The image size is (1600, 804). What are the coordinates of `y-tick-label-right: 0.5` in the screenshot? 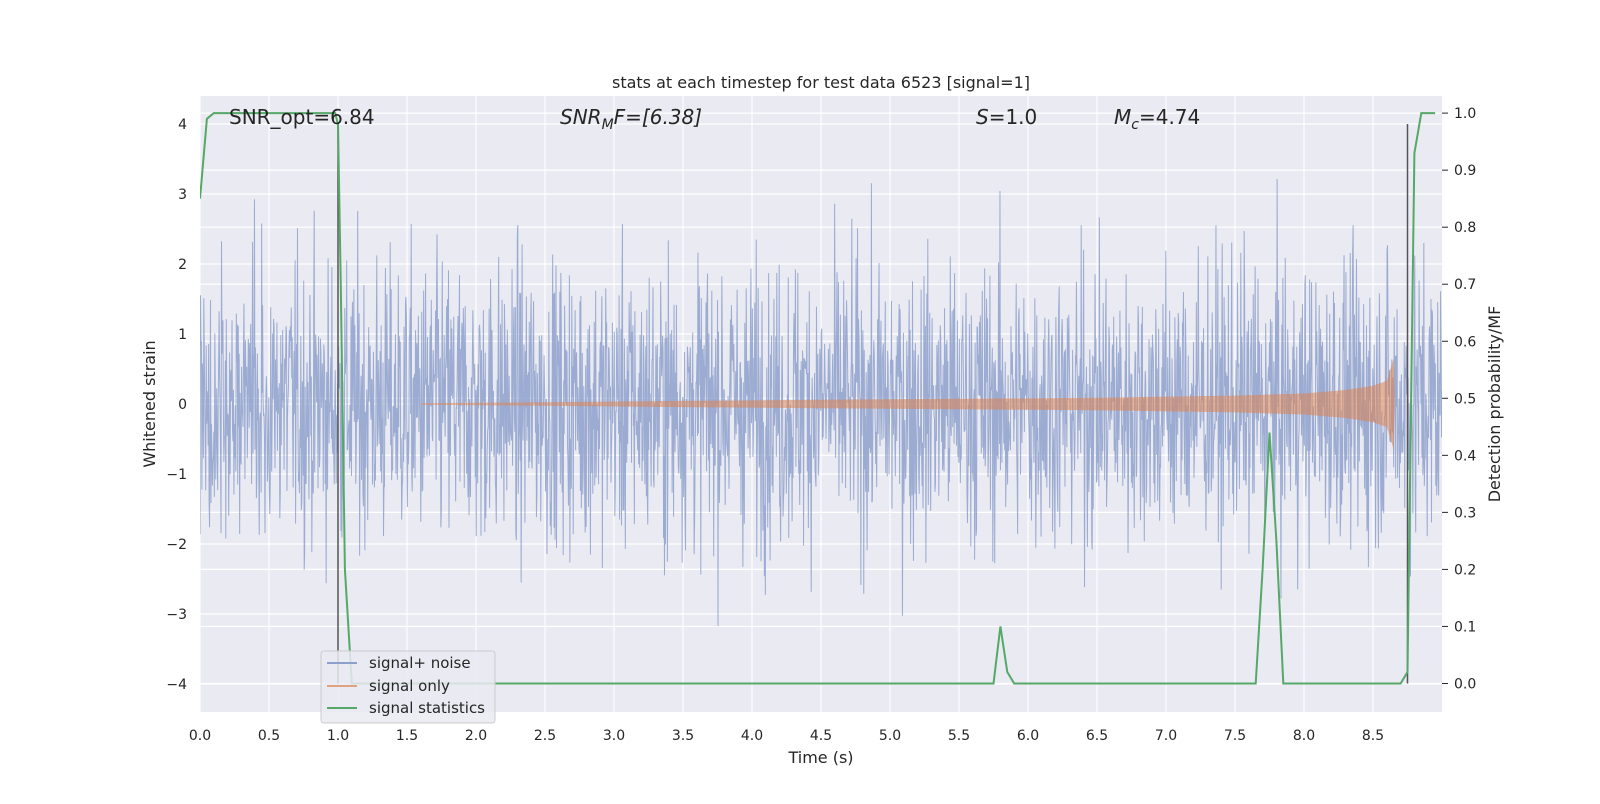 It's located at (1465, 399).